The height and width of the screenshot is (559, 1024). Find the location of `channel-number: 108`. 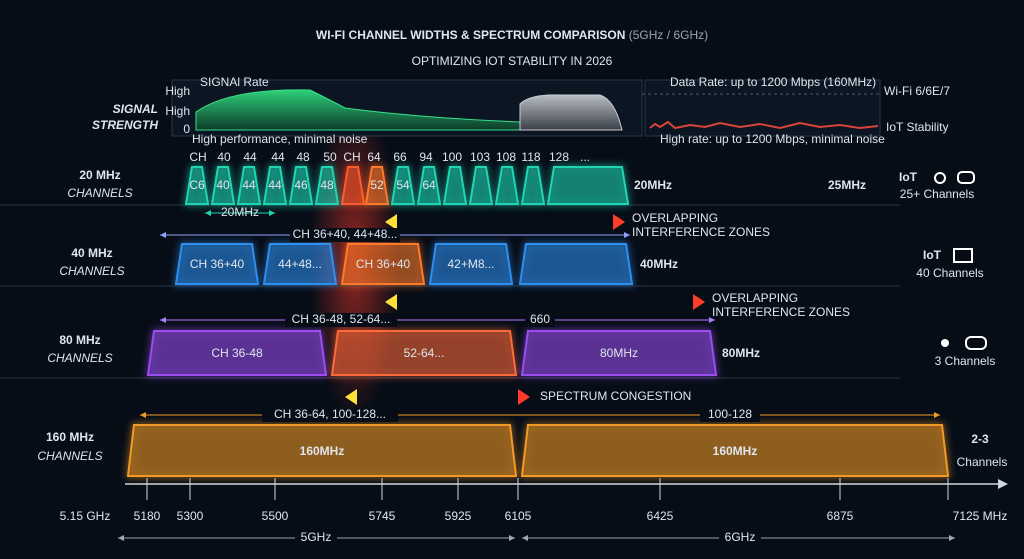

channel-number: 108 is located at coordinates (506, 157).